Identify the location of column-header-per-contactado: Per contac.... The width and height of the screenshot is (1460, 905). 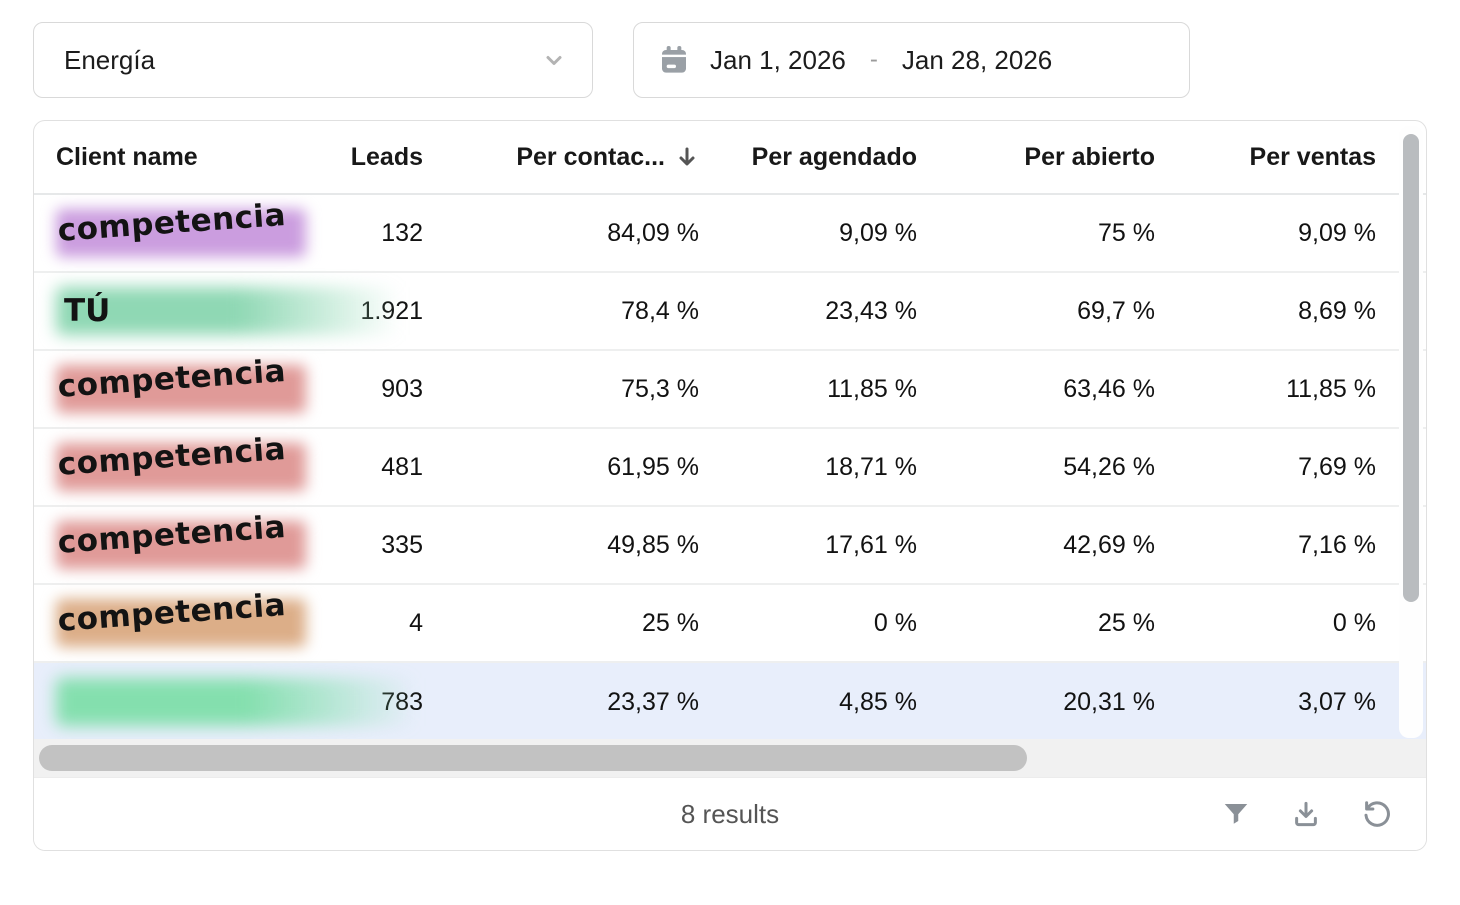
(581, 157).